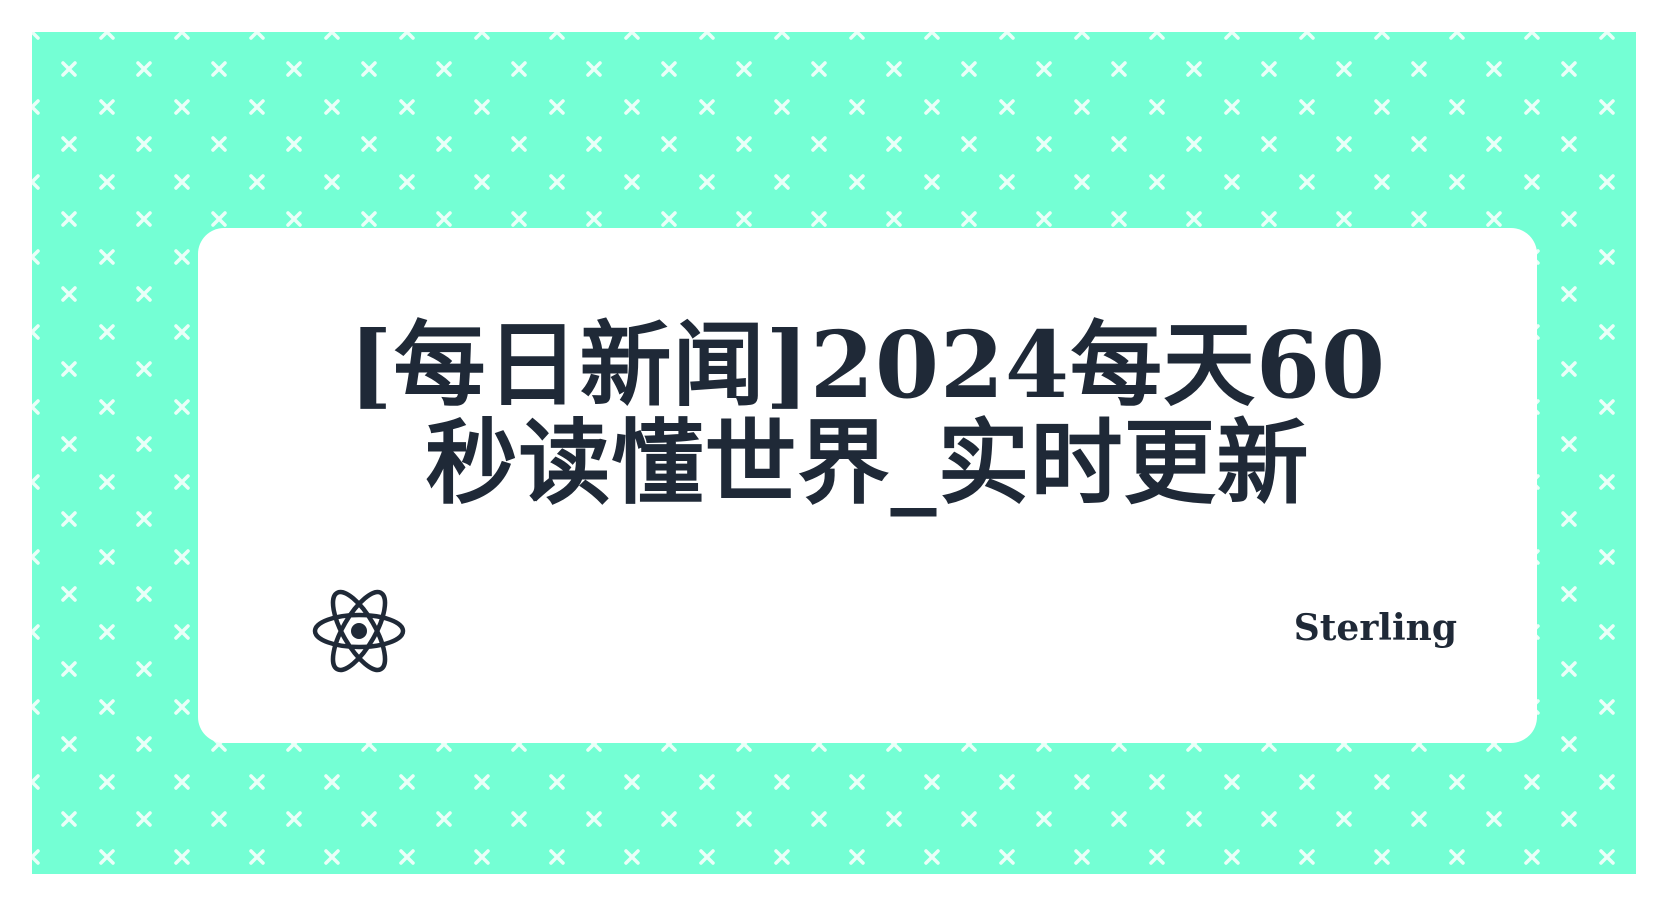 The width and height of the screenshot is (1664, 904). Describe the element at coordinates (867, 365) in the screenshot. I see `title-line-1: [每日新闻]2024每天60` at that location.